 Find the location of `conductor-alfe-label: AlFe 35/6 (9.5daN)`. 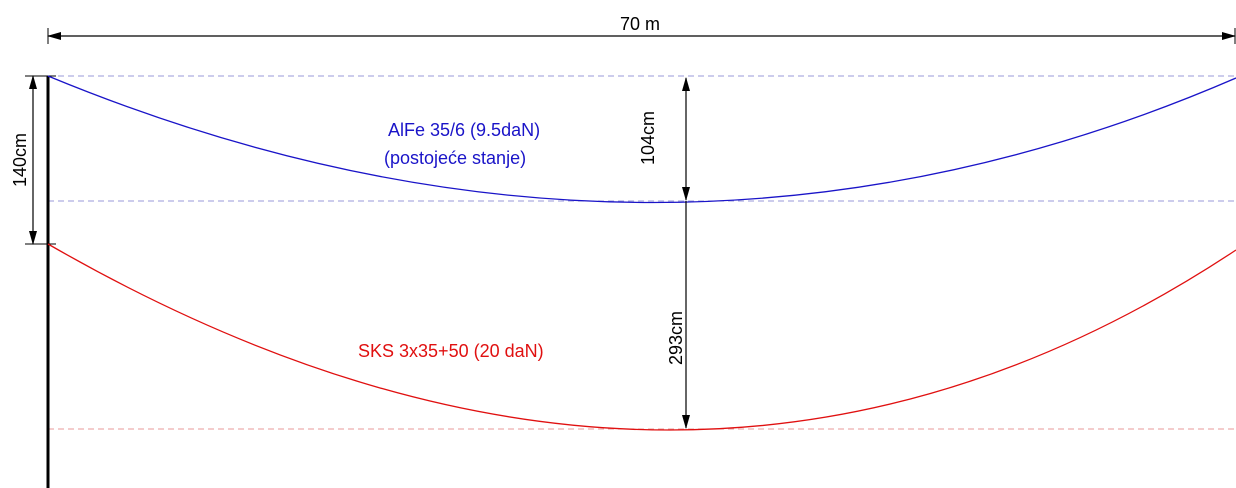

conductor-alfe-label: AlFe 35/6 (9.5daN) is located at coordinates (464, 130).